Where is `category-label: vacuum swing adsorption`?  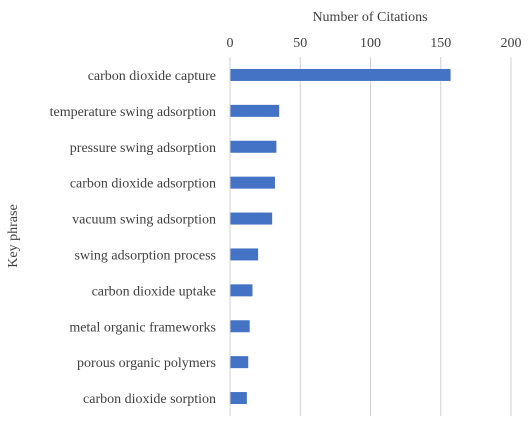 category-label: vacuum swing adsorption is located at coordinates (144, 220).